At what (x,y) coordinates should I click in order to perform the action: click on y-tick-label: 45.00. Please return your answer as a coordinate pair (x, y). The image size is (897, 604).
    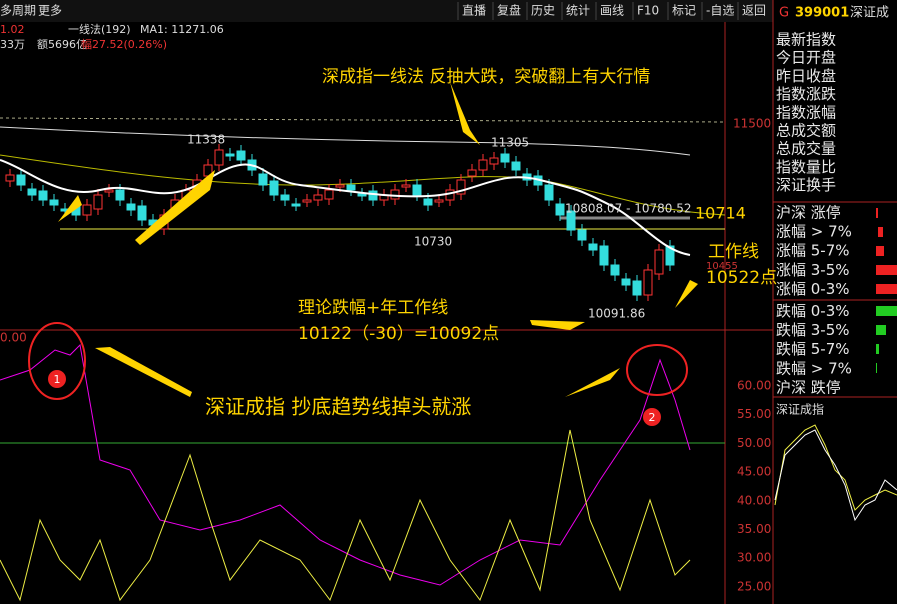
    Looking at the image, I should click on (754, 472).